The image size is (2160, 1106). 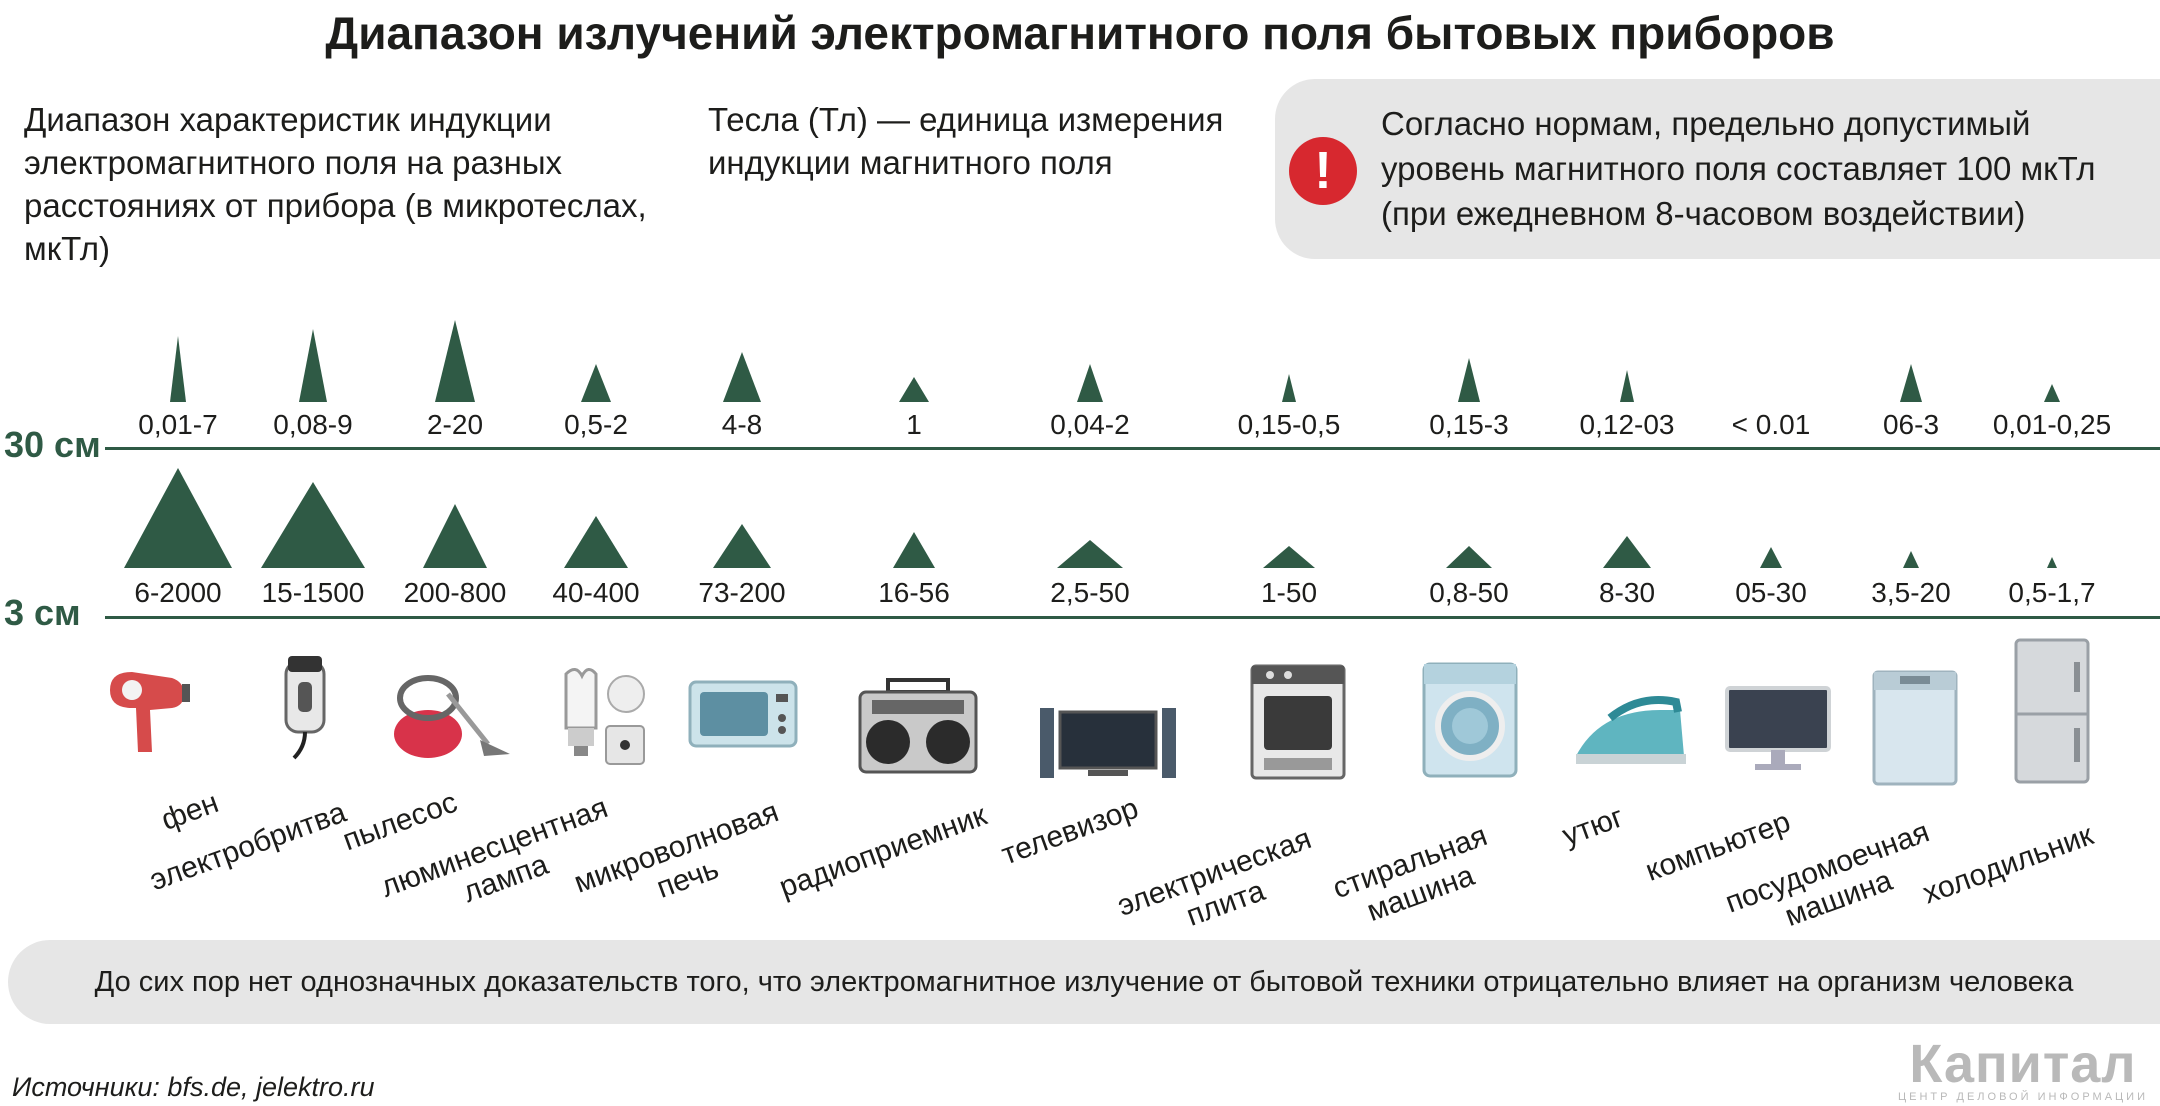 I want to click on value-label: 16-56, so click(x=914, y=592).